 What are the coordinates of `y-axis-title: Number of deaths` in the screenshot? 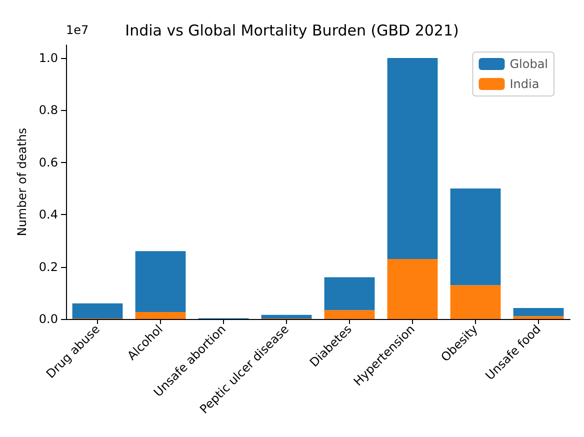 It's located at (22, 182).